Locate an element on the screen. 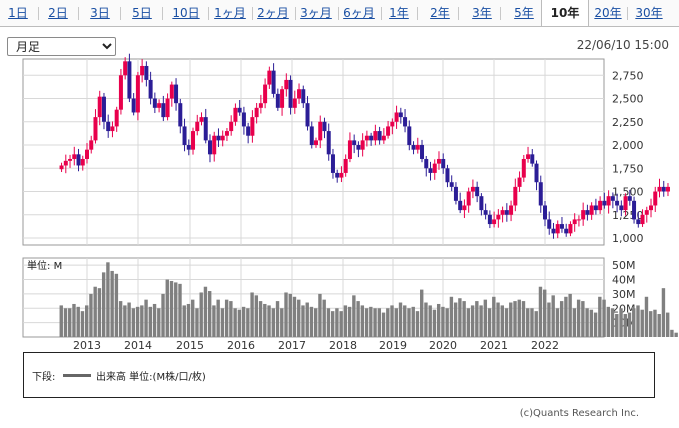 This screenshot has height=428, width=679. tab-1ヶ月: 1ヶ月 is located at coordinates (230, 13).